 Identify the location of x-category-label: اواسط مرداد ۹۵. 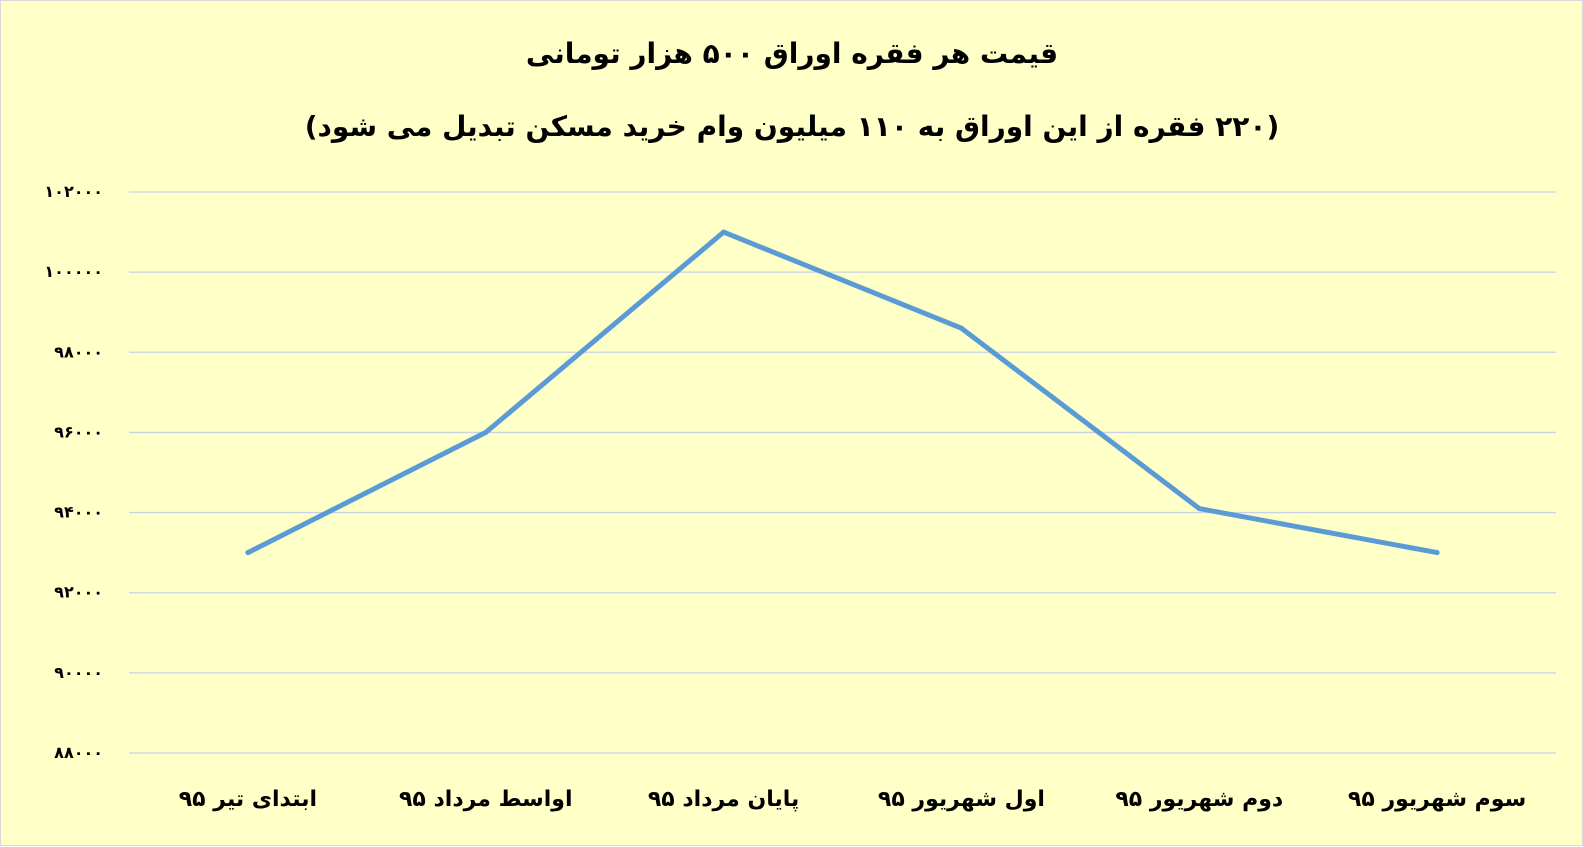
(486, 799).